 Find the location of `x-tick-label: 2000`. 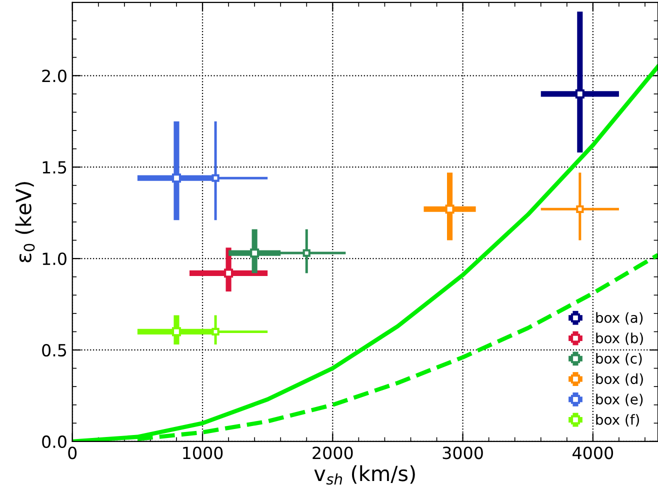

x-tick-label: 2000 is located at coordinates (332, 453).